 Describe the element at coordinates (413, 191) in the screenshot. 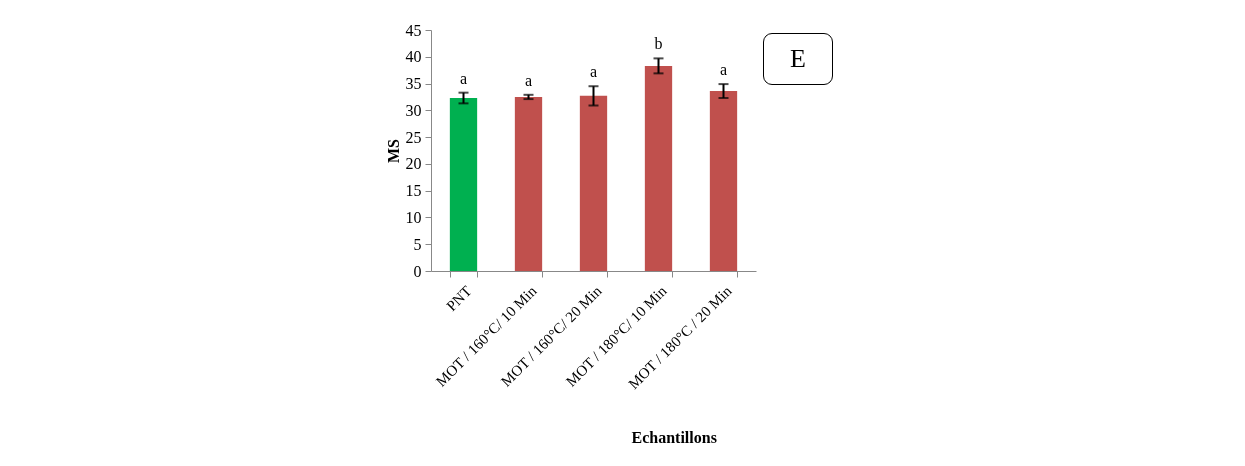

I see `y-tick-label: 15` at that location.